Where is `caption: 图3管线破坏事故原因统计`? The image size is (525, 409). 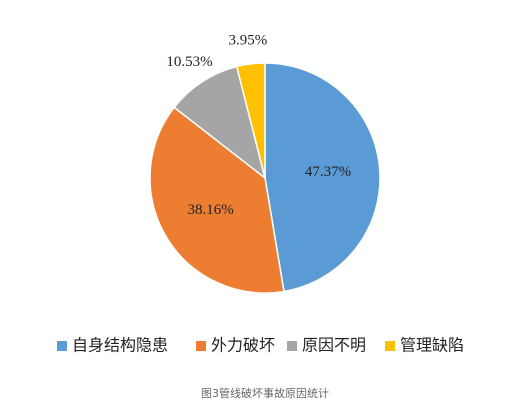 caption: 图3管线破坏事故原因统计 is located at coordinates (265, 393).